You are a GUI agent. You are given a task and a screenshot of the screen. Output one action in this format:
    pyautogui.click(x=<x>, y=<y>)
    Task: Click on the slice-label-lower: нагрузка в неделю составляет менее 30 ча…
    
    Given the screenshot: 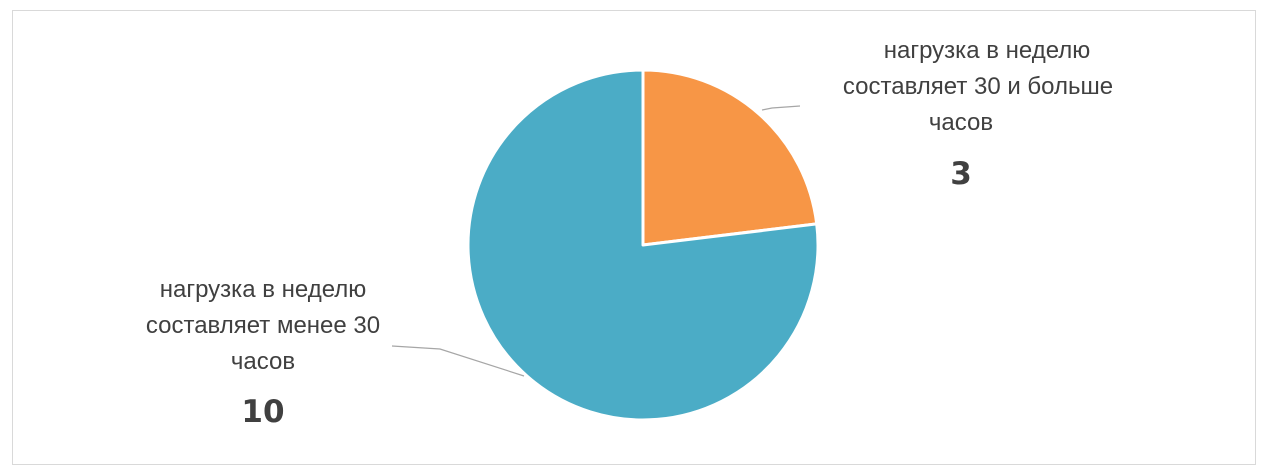 What is the action you would take?
    pyautogui.click(x=263, y=353)
    